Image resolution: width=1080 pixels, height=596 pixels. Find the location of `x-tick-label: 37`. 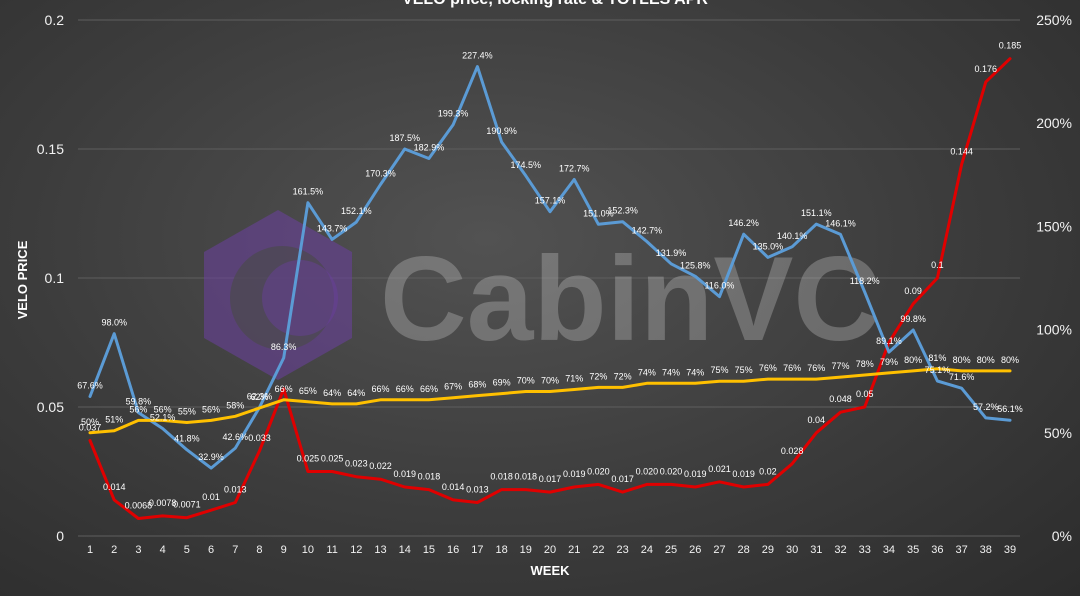

x-tick-label: 37 is located at coordinates (961, 550).